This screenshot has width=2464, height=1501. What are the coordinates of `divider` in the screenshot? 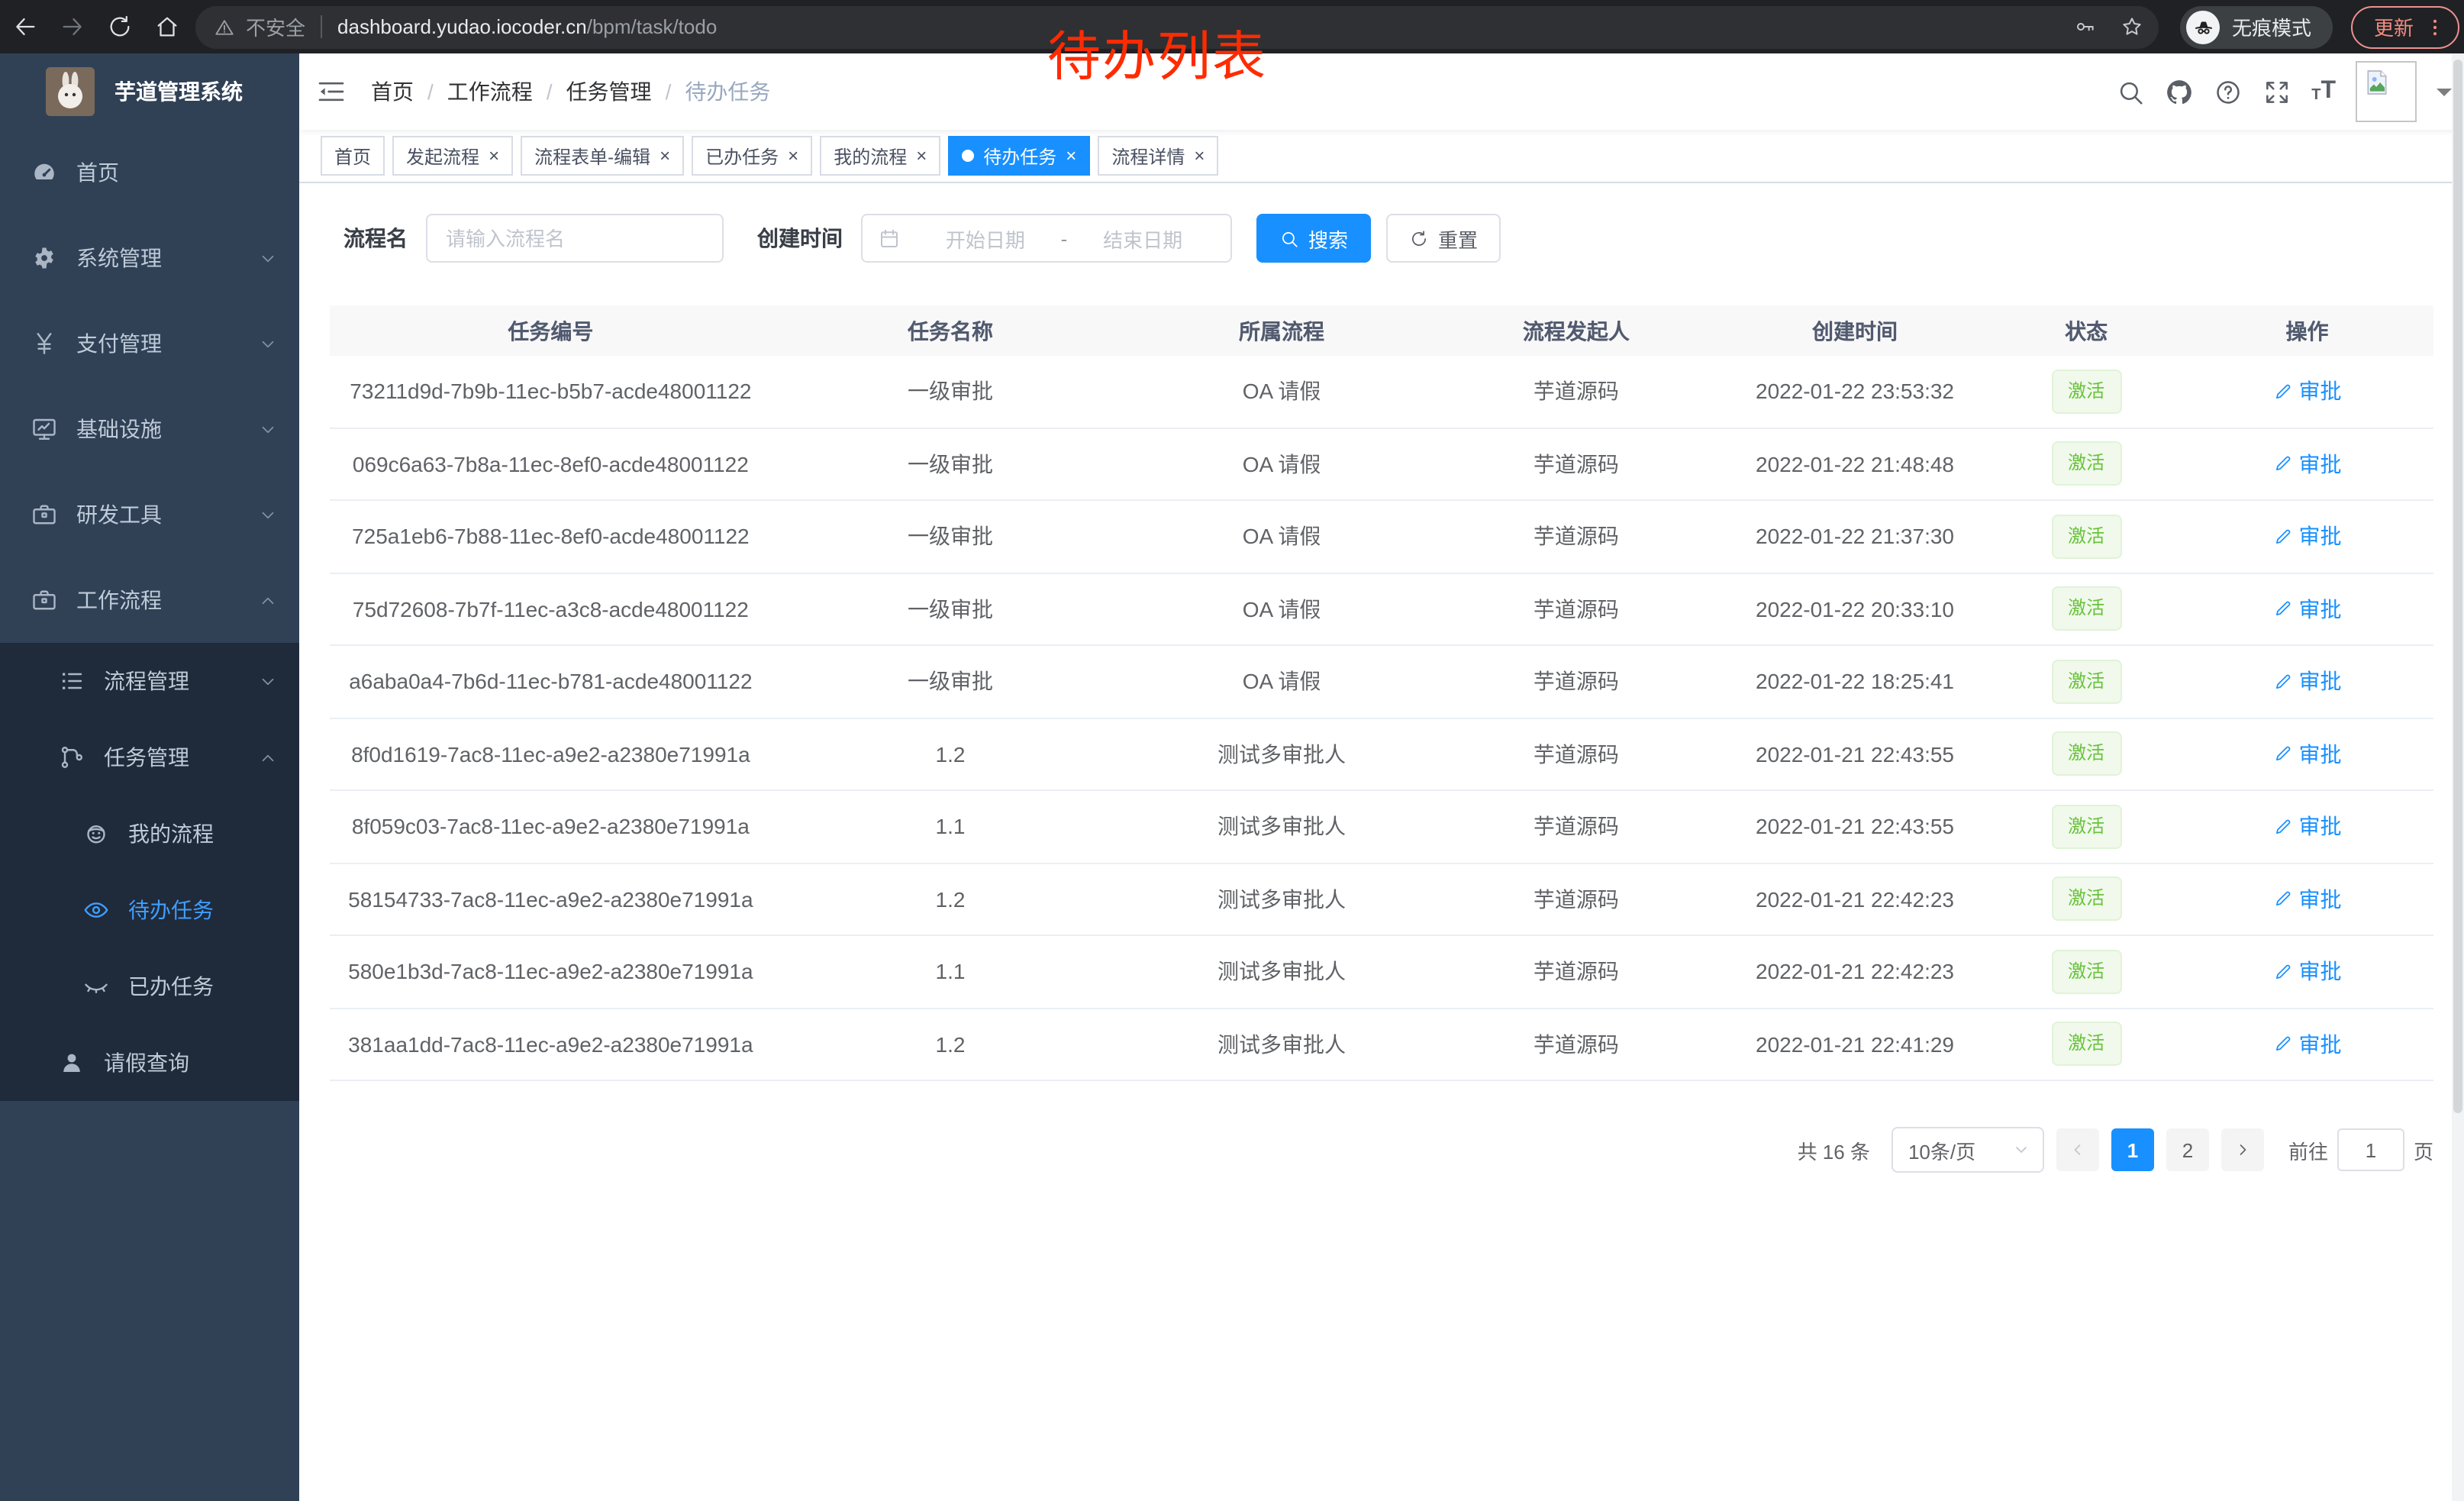 It's located at (322, 27).